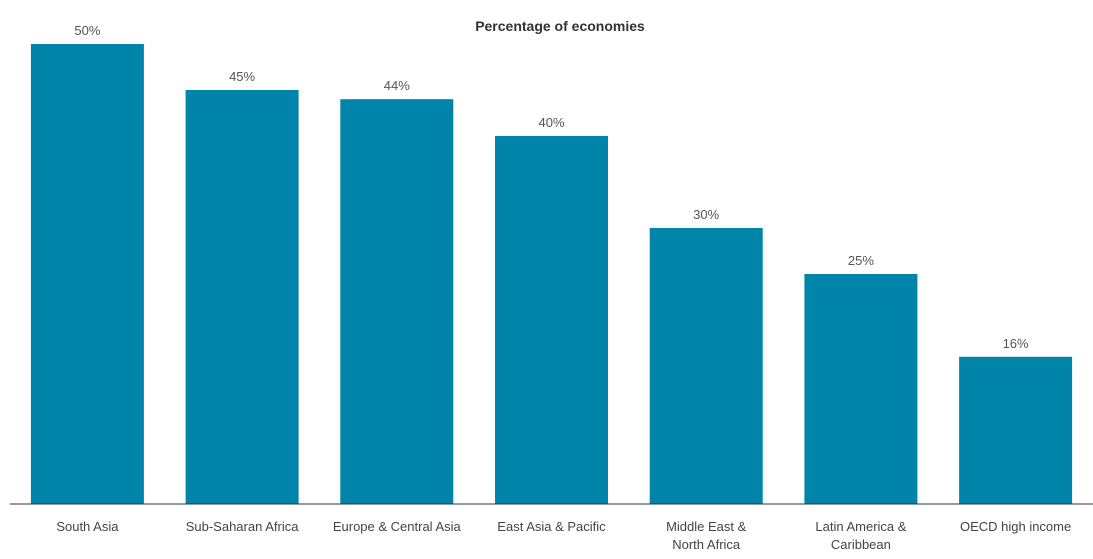 This screenshot has width=1093, height=559. I want to click on category-label-5-line-1: Caribbean, so click(861, 544).